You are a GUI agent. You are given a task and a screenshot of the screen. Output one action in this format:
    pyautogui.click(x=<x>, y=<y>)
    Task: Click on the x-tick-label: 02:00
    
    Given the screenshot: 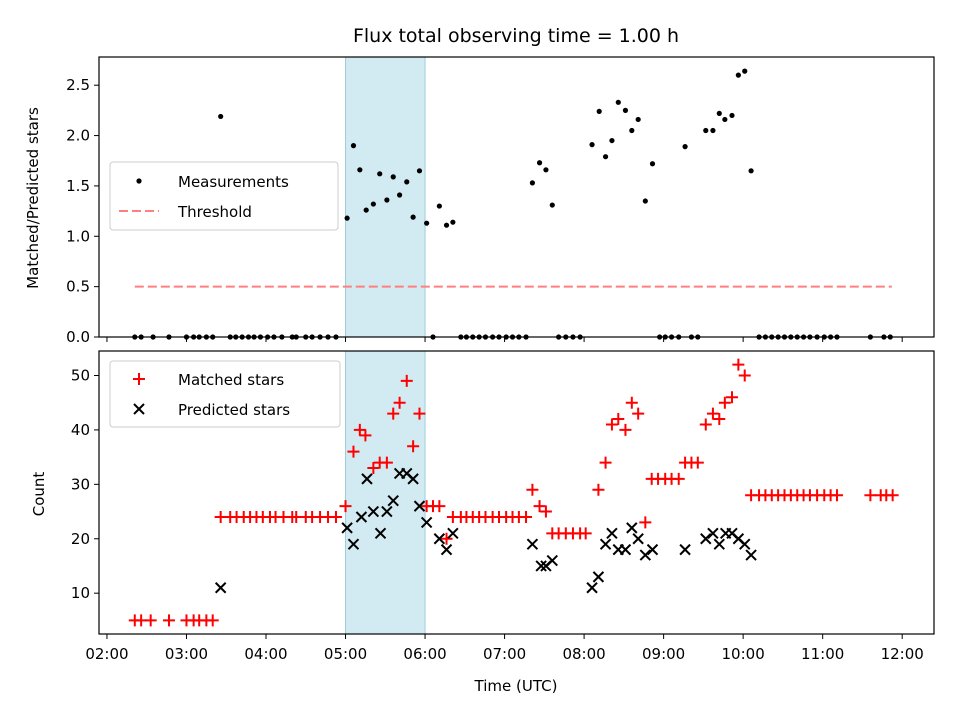 What is the action you would take?
    pyautogui.click(x=106, y=654)
    